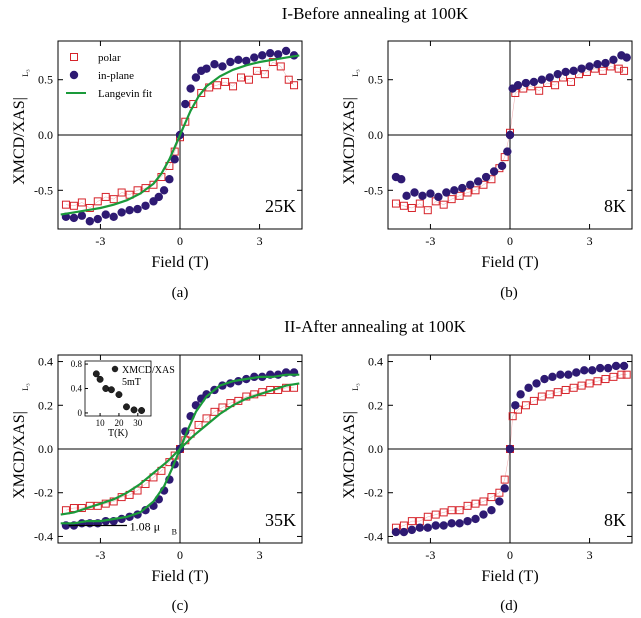 This screenshot has height=618, width=641. Describe the element at coordinates (138, 423) in the screenshot. I see `inset-x-tick-label: 30` at that location.